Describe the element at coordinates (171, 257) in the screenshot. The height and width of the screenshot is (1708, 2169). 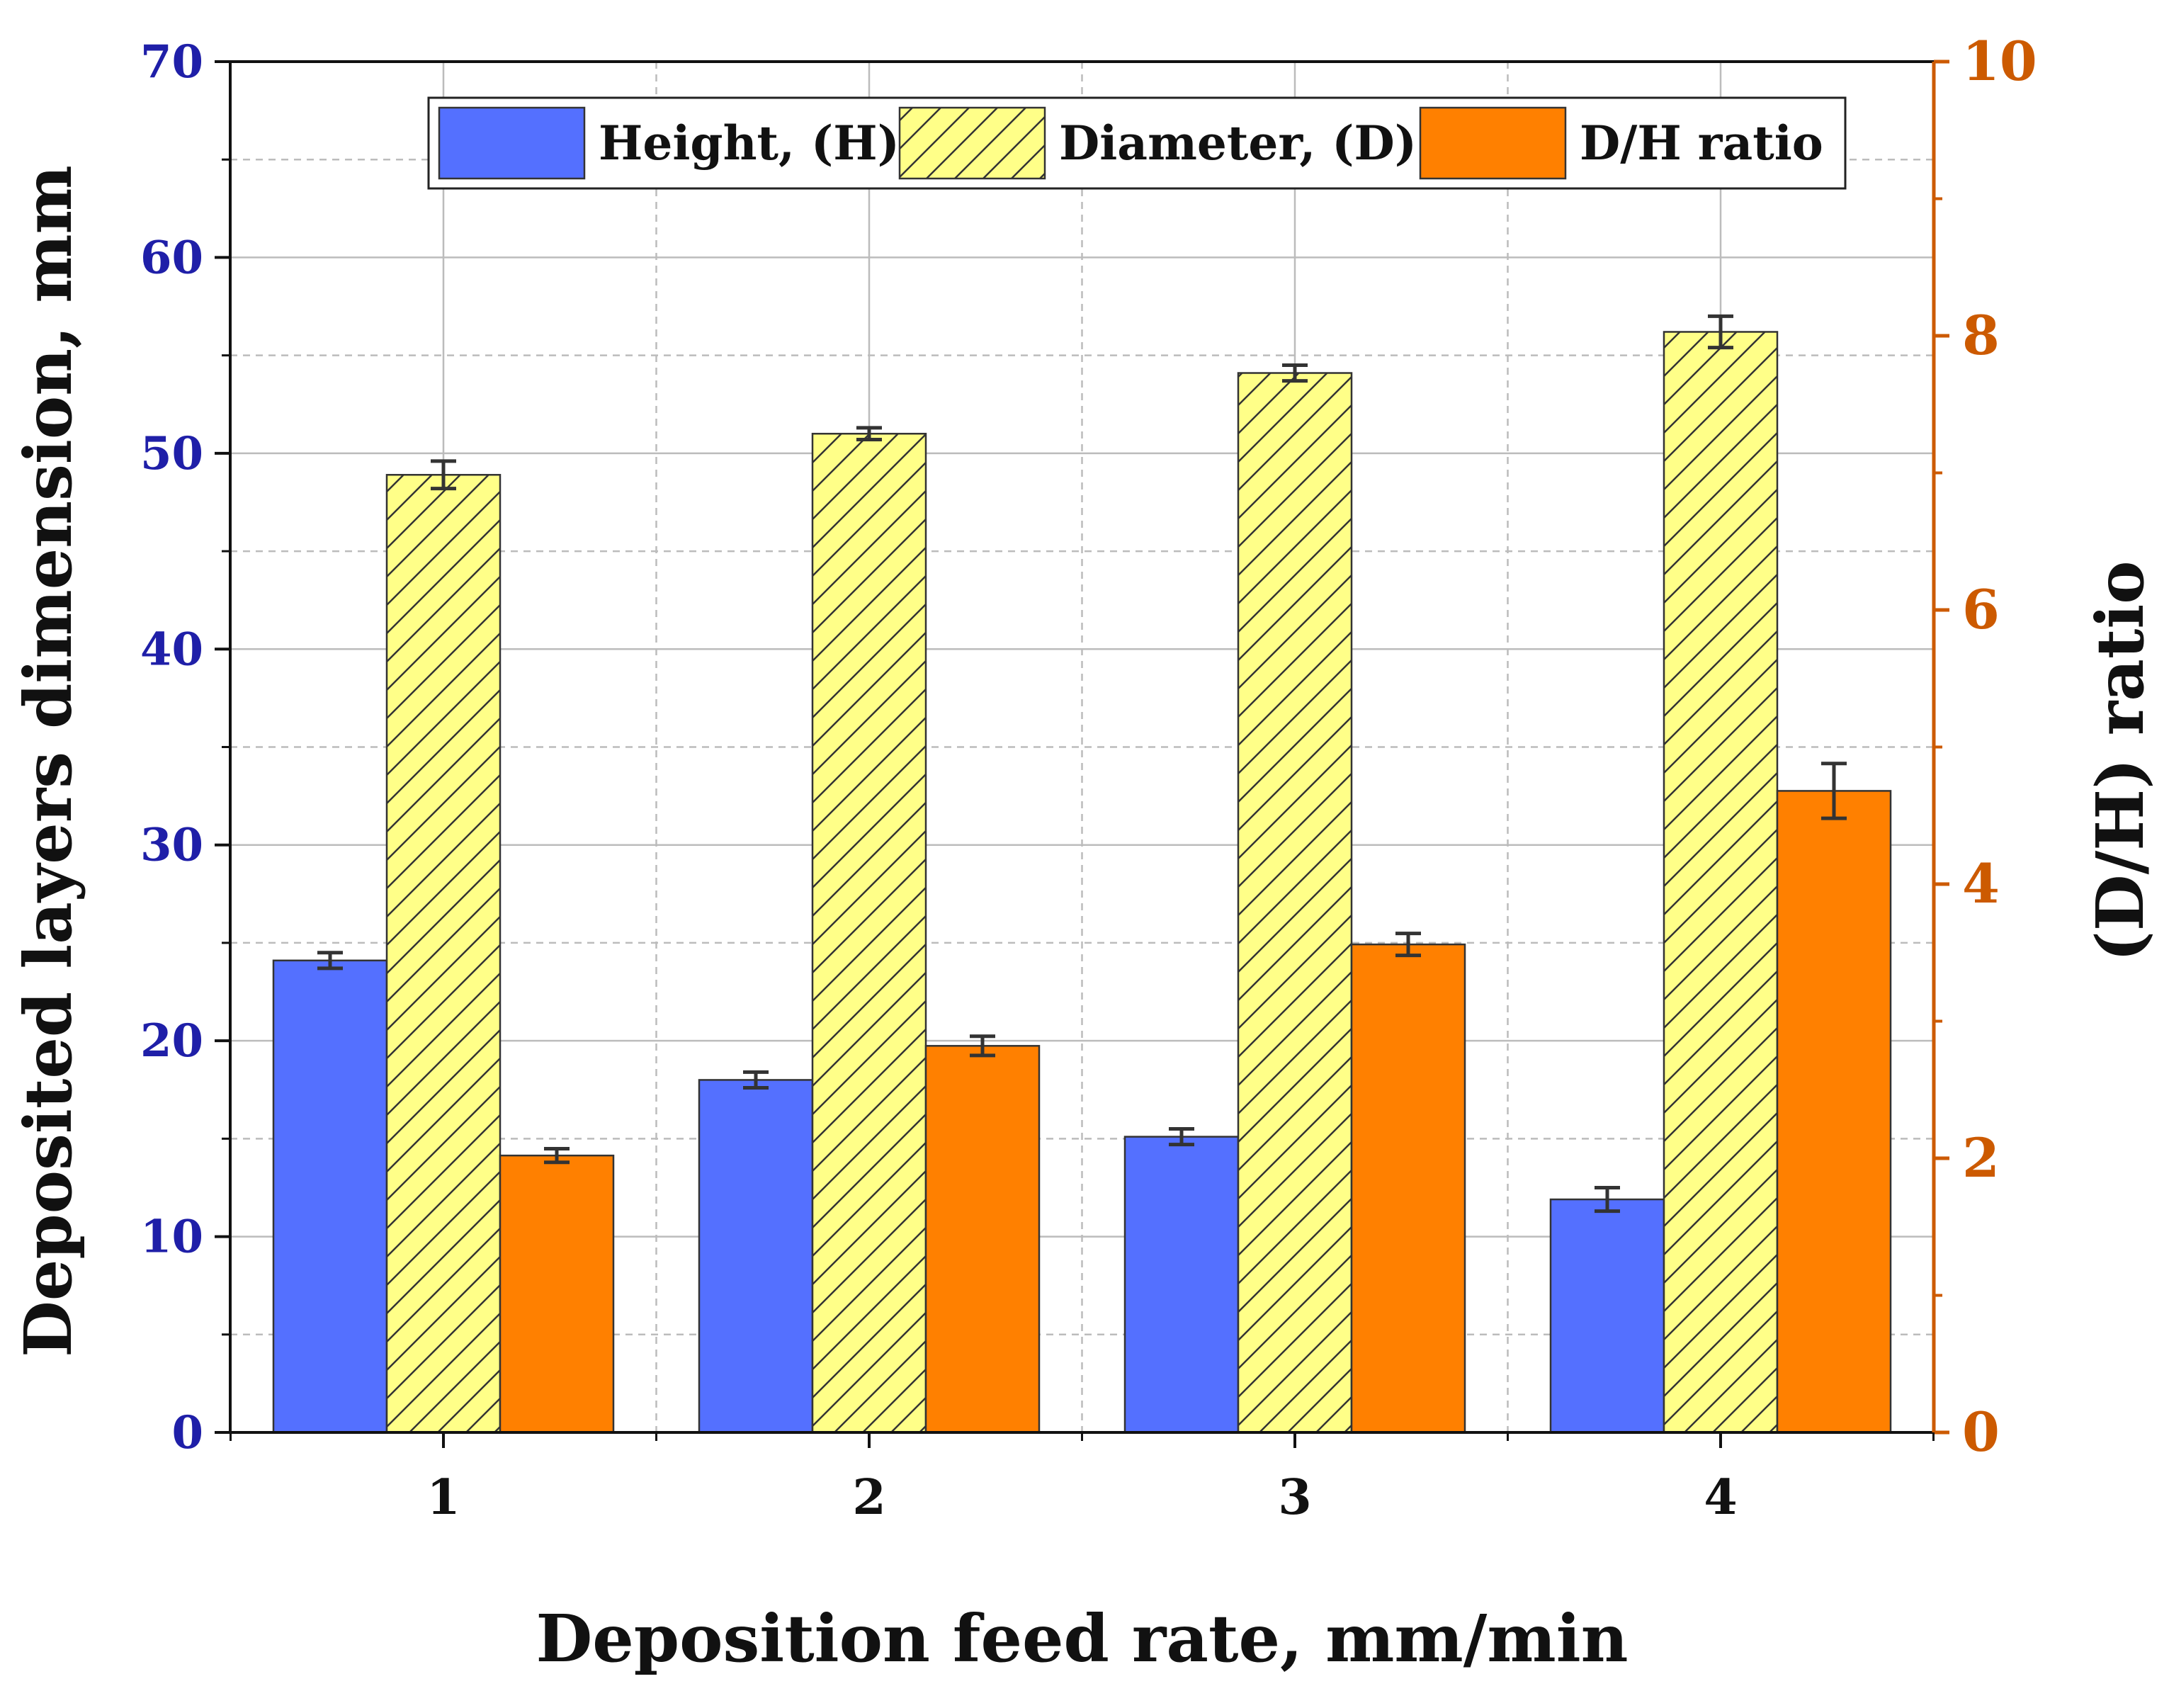
I see `y-tick-label: 60` at that location.